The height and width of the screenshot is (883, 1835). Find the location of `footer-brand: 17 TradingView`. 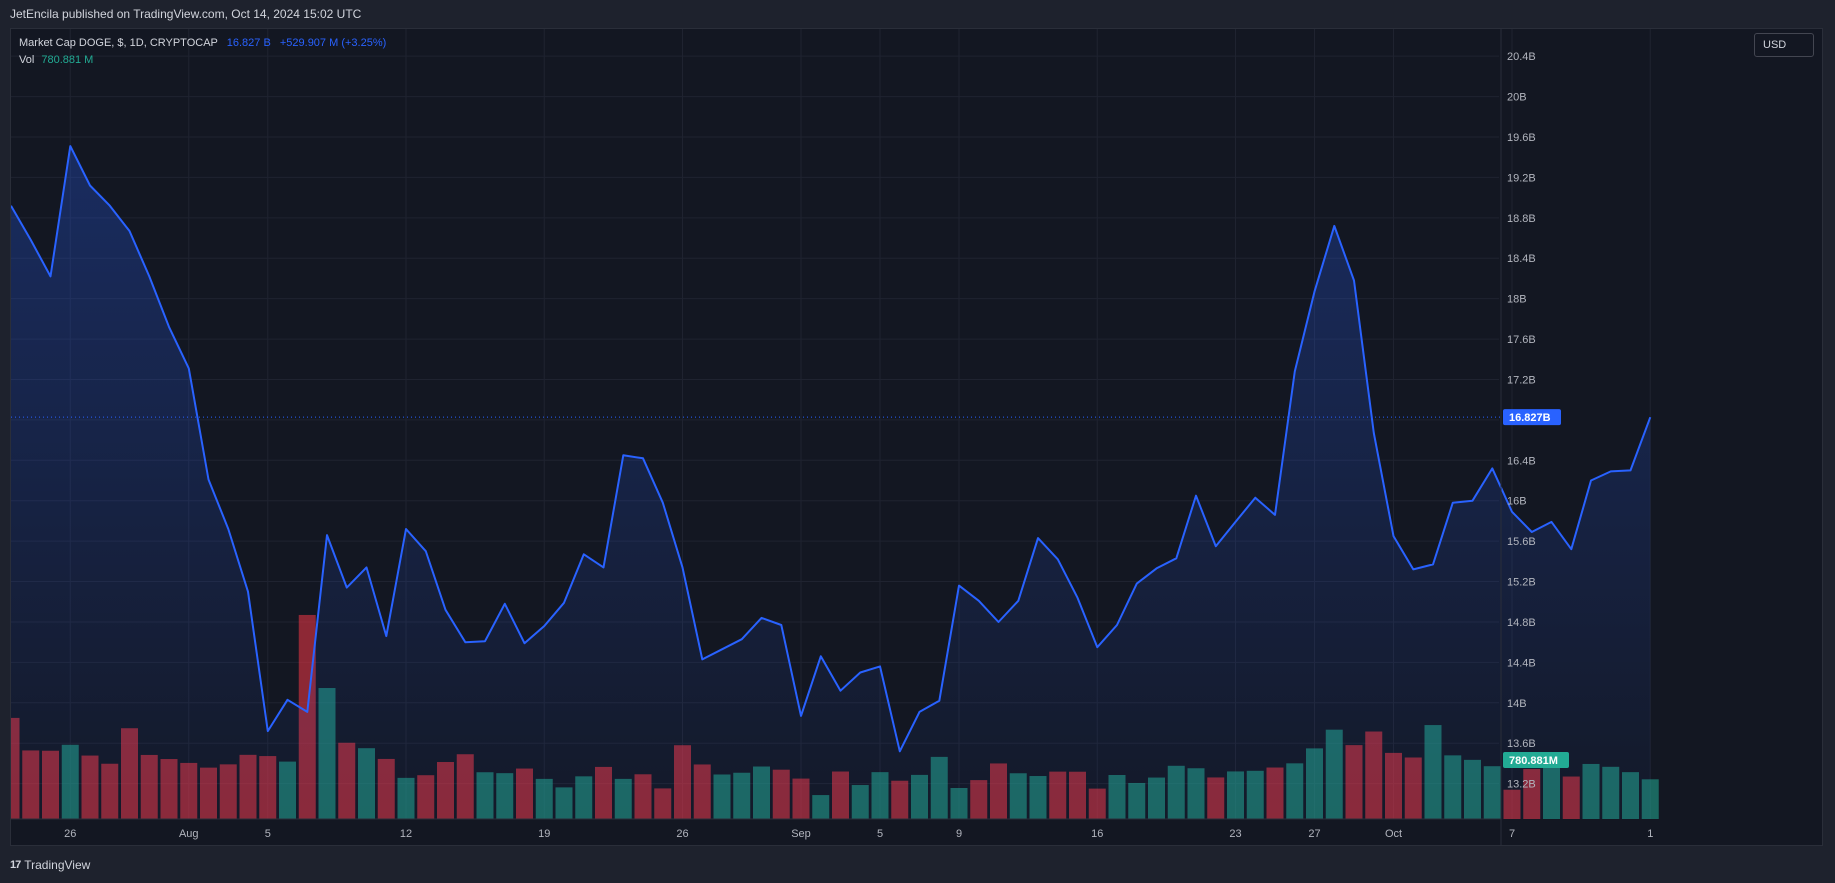

footer-brand: 17 TradingView is located at coordinates (50, 865).